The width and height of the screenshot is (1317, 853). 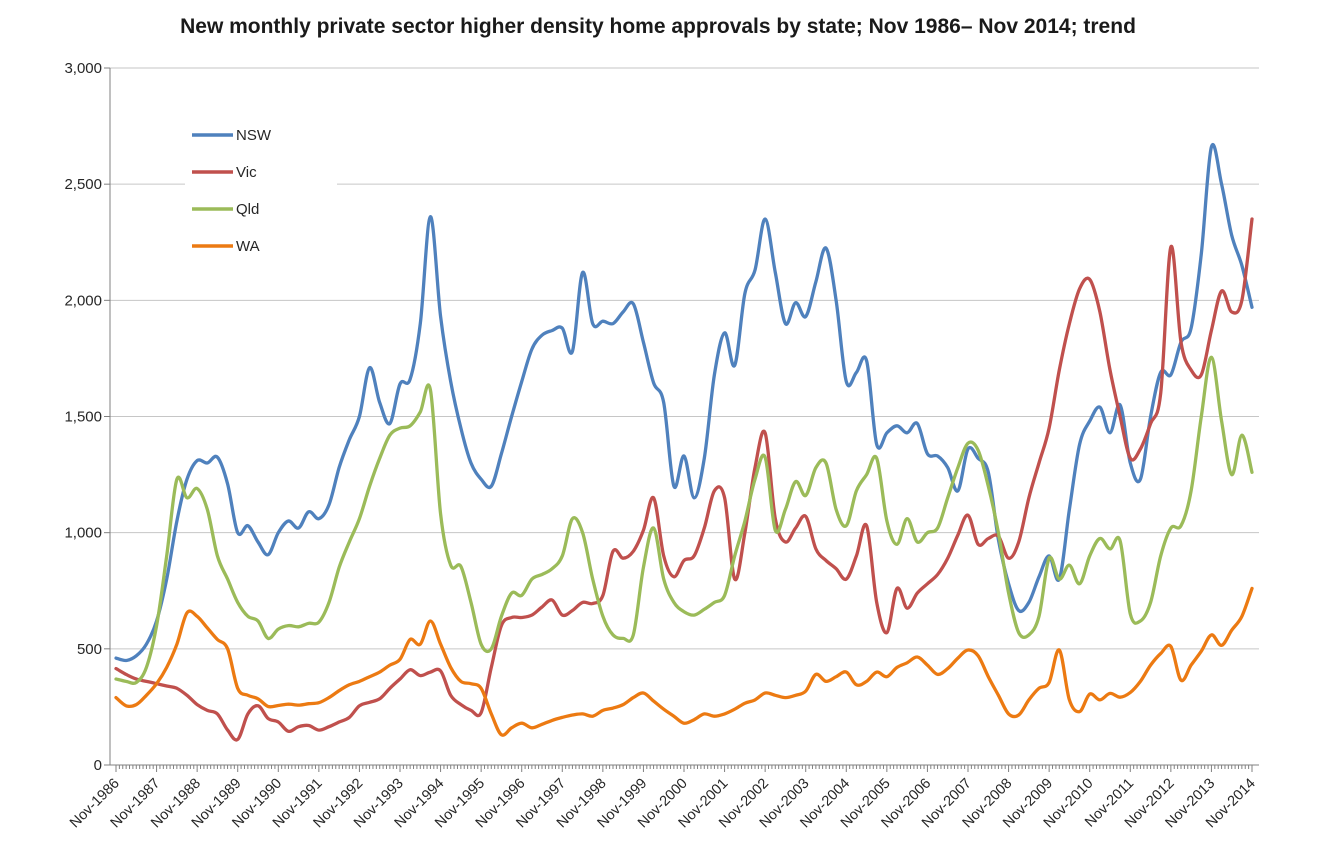 What do you see at coordinates (247, 209) in the screenshot?
I see `legend-label-qld: Qld` at bounding box center [247, 209].